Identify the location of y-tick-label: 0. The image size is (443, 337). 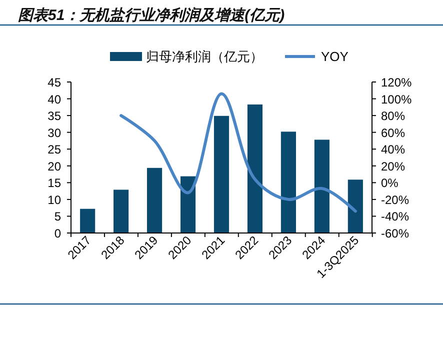
(58, 233).